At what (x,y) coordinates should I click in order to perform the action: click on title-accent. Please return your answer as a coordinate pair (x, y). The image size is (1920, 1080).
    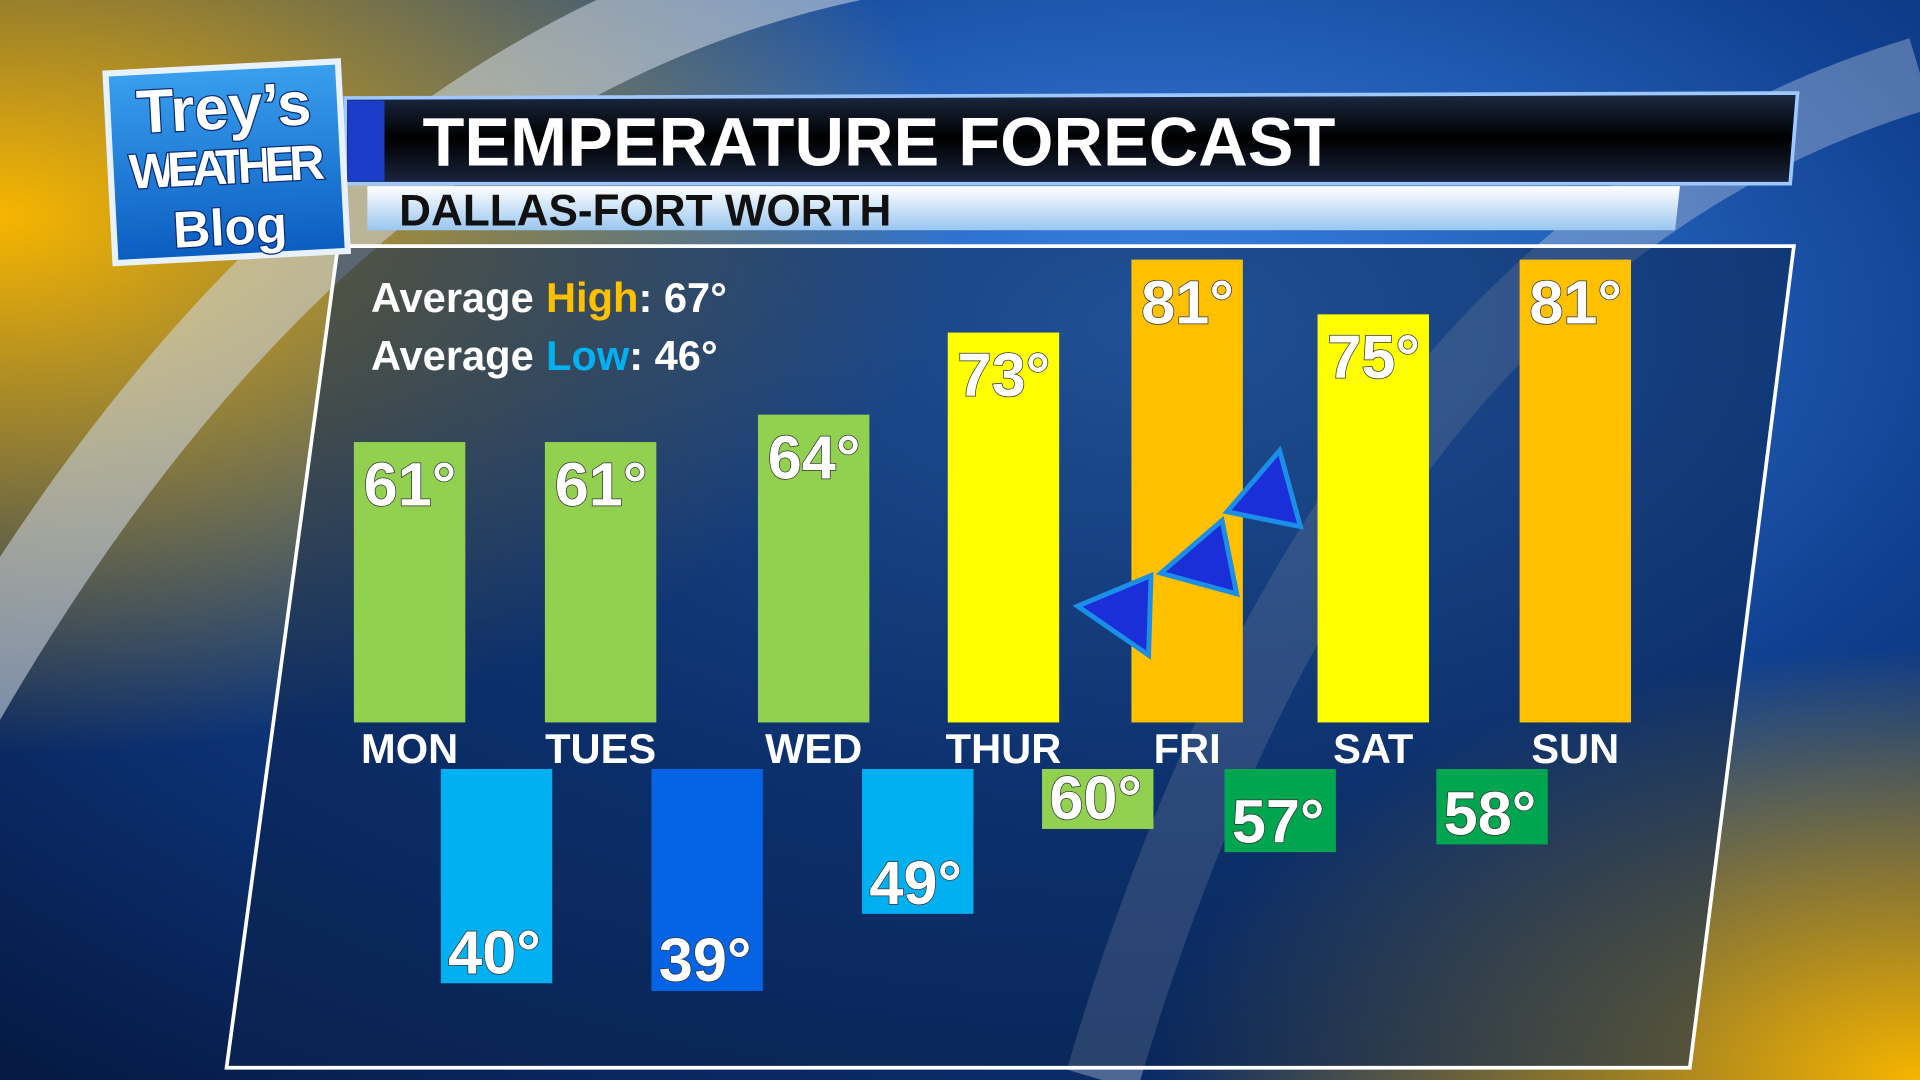
    Looking at the image, I should click on (366, 141).